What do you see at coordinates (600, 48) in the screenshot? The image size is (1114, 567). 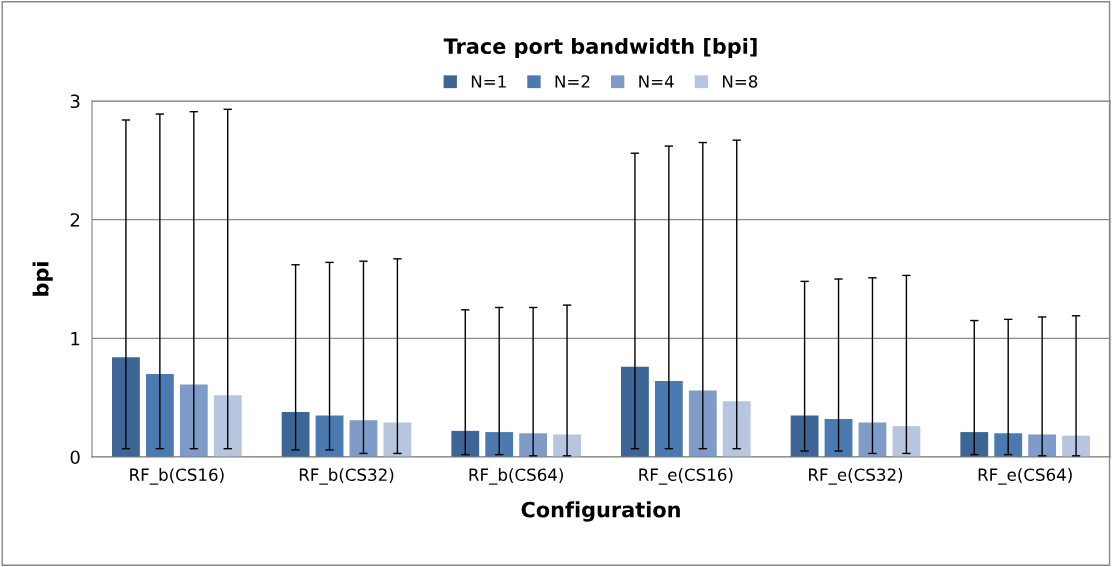 I see `chart-title: Trace port bandwidth [bpi]` at bounding box center [600, 48].